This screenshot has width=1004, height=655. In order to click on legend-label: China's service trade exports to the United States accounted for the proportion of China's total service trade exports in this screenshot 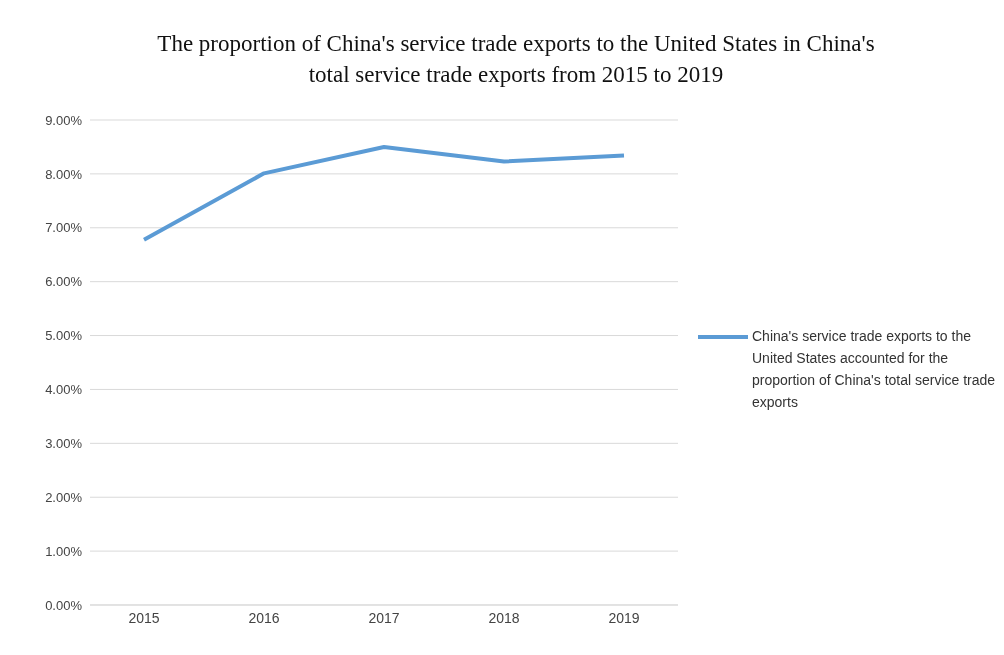, I will do `click(874, 369)`.